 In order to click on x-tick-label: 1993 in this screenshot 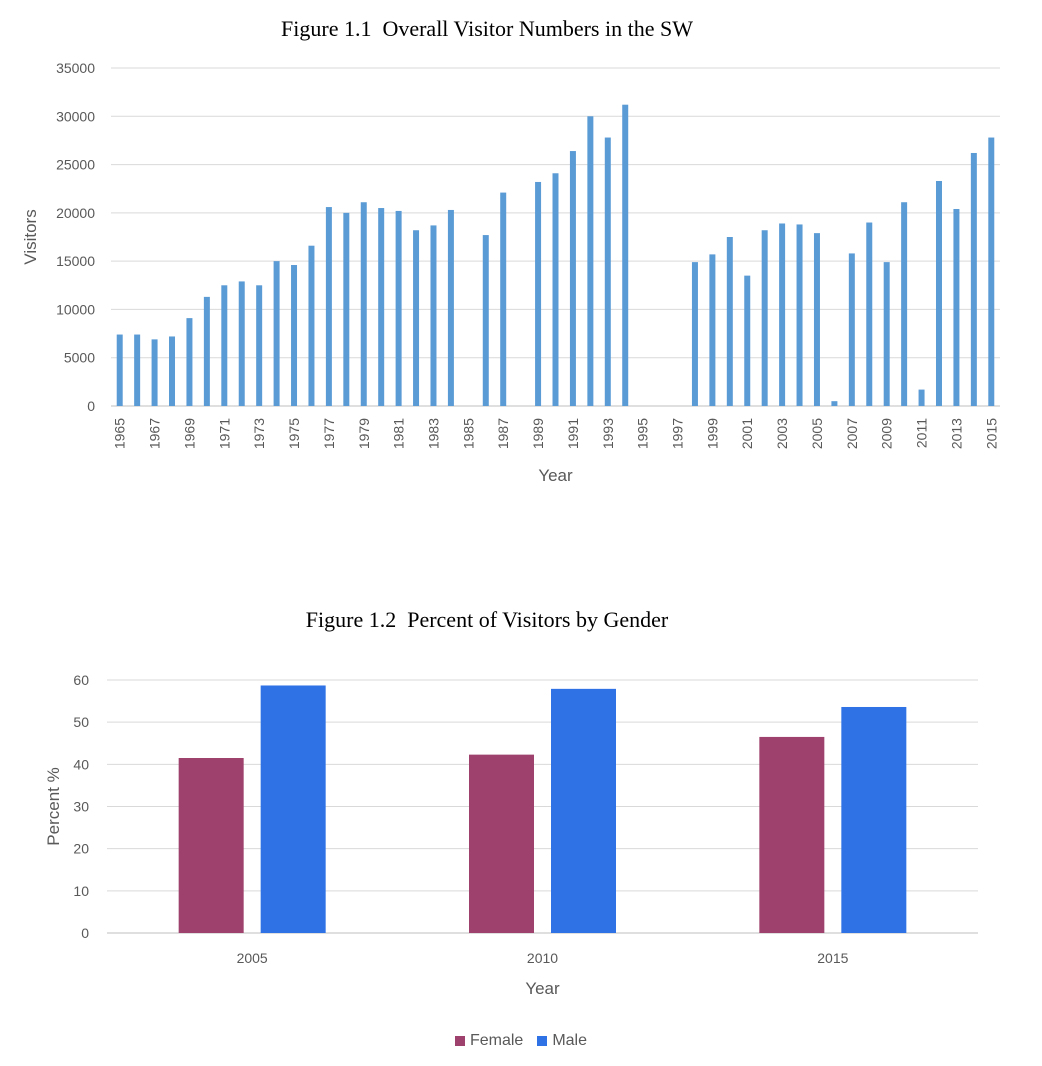, I will do `click(608, 433)`.